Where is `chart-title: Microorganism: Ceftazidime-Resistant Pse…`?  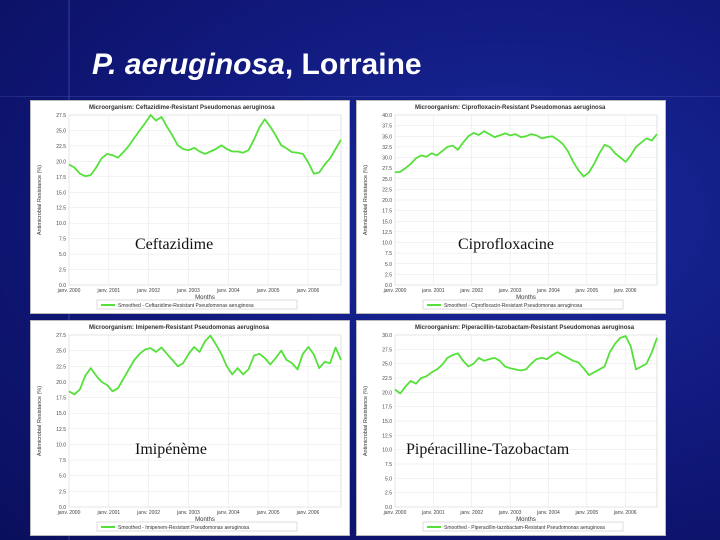 chart-title: Microorganism: Ceftazidime-Resistant Pse… is located at coordinates (182, 108).